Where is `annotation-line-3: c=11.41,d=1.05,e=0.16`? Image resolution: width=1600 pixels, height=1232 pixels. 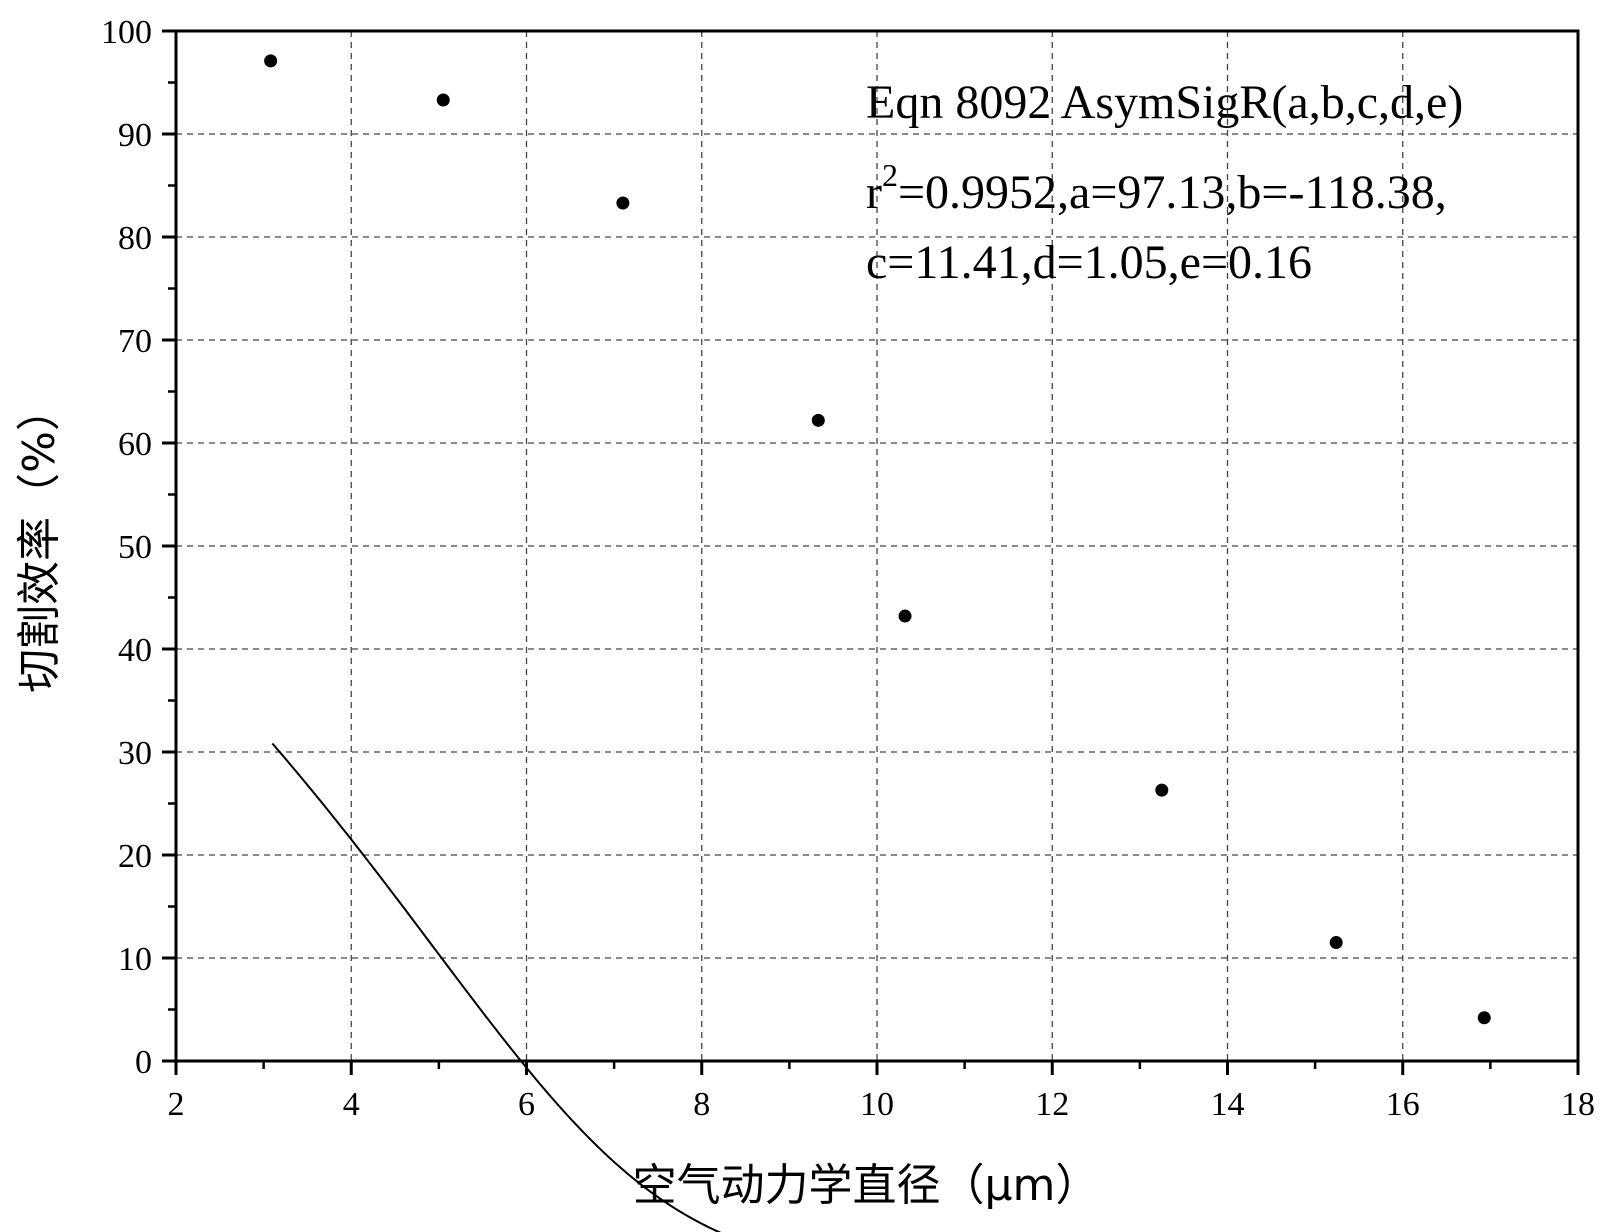
annotation-line-3: c=11.41,d=1.05,e=0.16 is located at coordinates (1089, 262).